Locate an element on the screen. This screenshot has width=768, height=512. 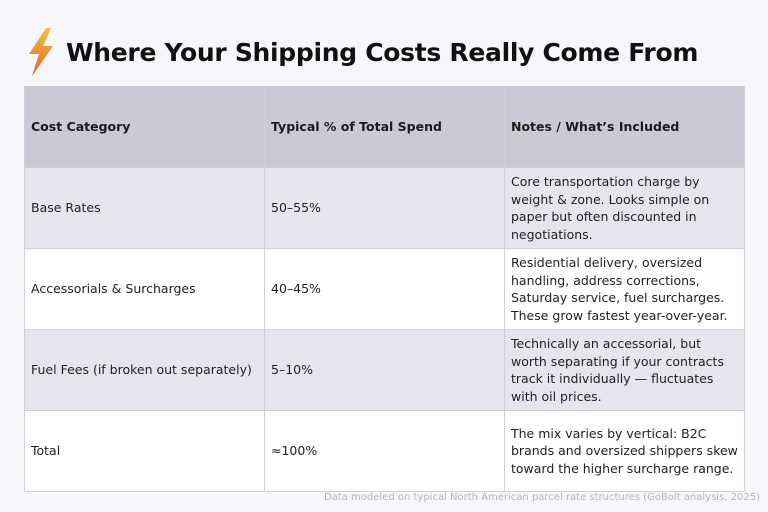
cell-category: Base Rates is located at coordinates (144, 208).